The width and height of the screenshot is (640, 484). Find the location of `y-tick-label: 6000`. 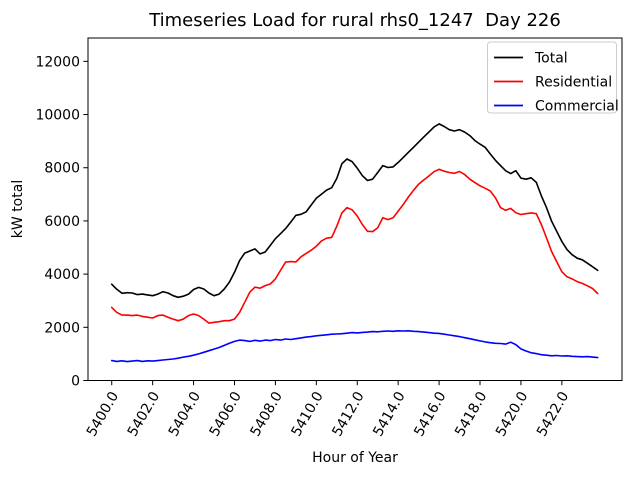

y-tick-label: 6000 is located at coordinates (62, 222).